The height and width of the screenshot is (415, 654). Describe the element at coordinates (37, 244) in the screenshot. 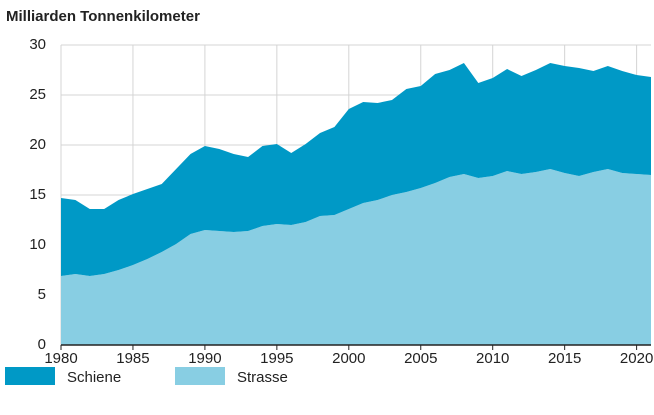

I see `y-tick-label: 10` at that location.